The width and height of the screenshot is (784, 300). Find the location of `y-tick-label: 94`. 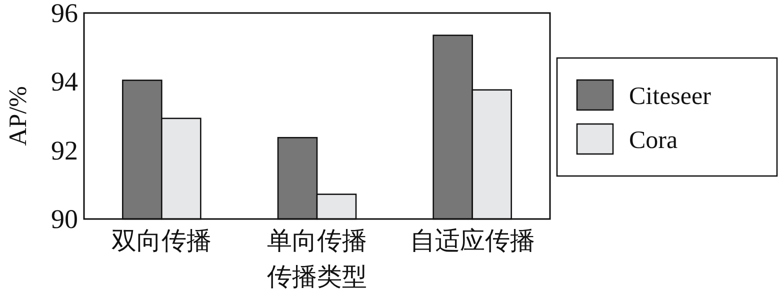

y-tick-label: 94 is located at coordinates (64, 81).